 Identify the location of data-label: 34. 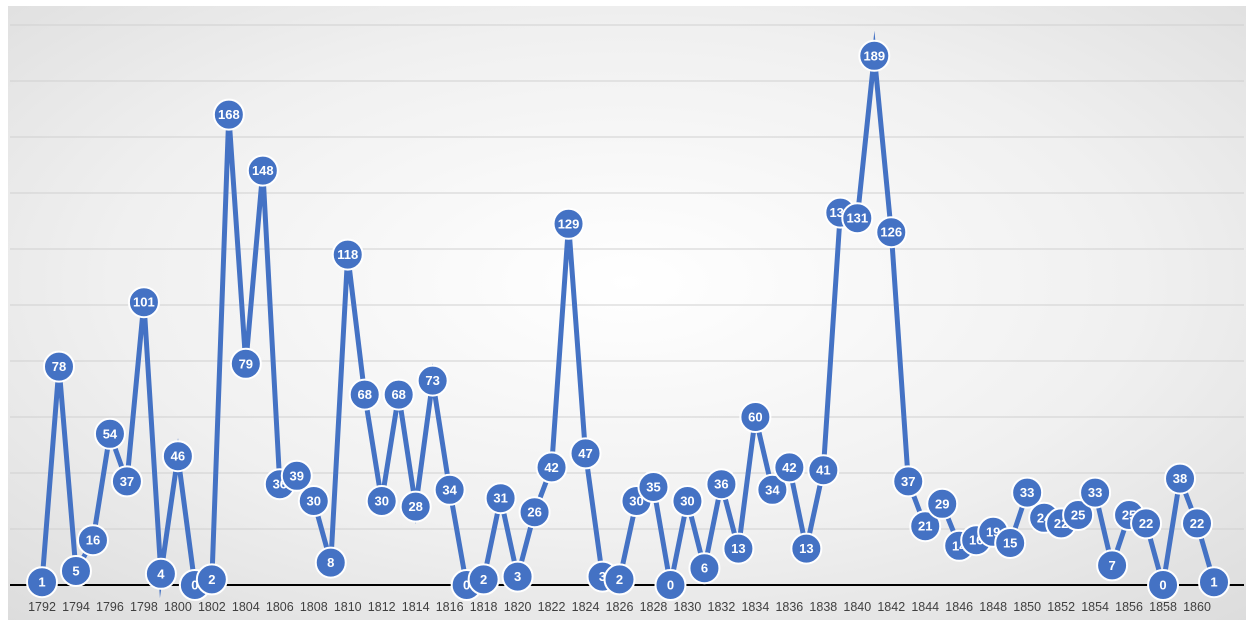
(449, 489).